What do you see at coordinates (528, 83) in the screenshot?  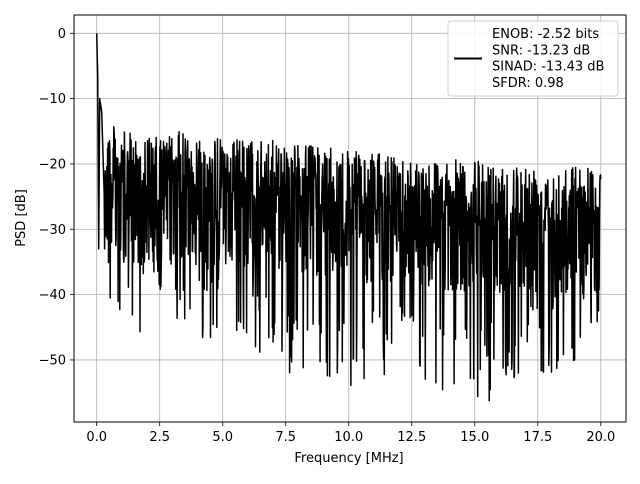 I see `legend-text-line: SFDR: 0.98` at bounding box center [528, 83].